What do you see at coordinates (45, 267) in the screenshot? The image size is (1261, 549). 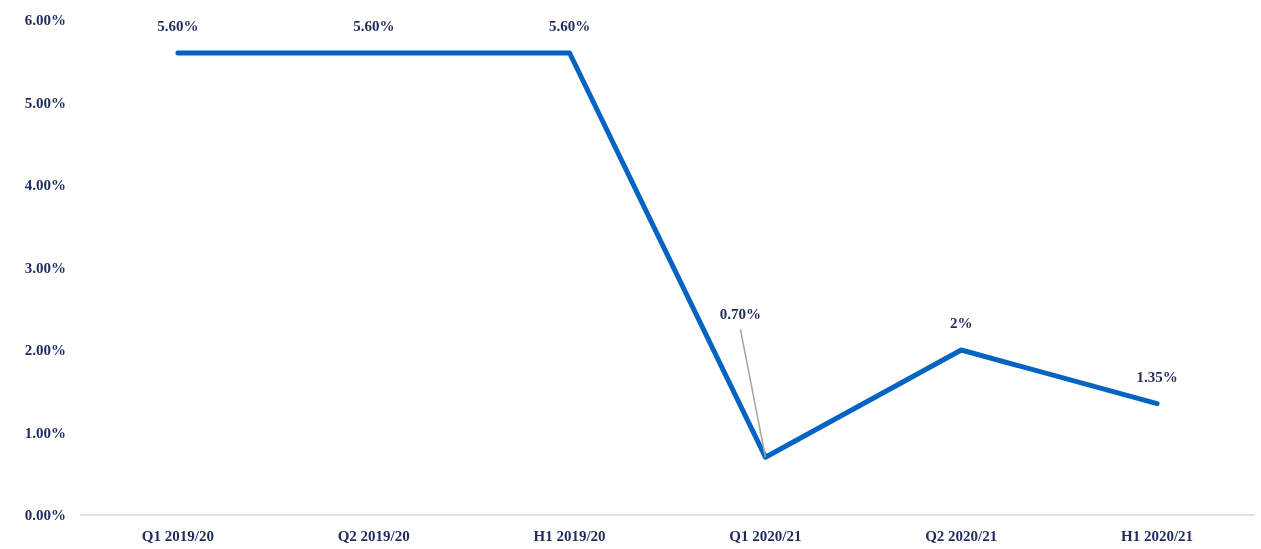 I see `y-tick-label: 3.00%` at bounding box center [45, 267].